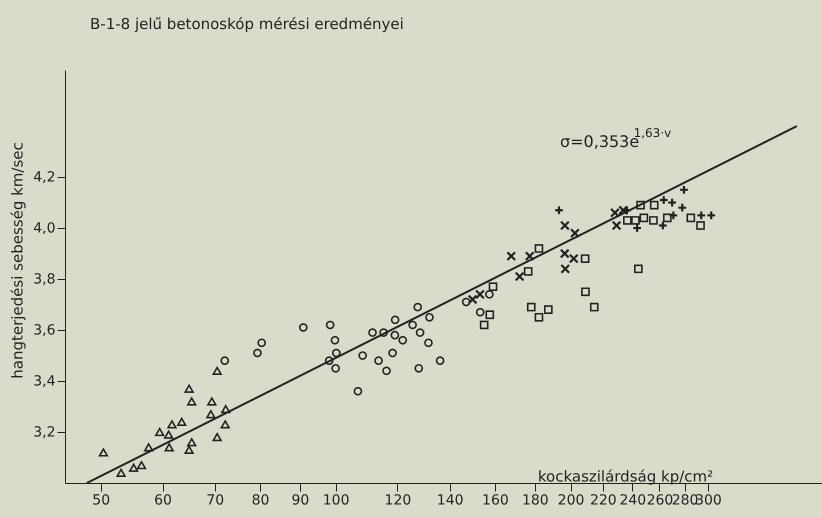  I want to click on y-tick-label: 3,8, so click(44, 280).